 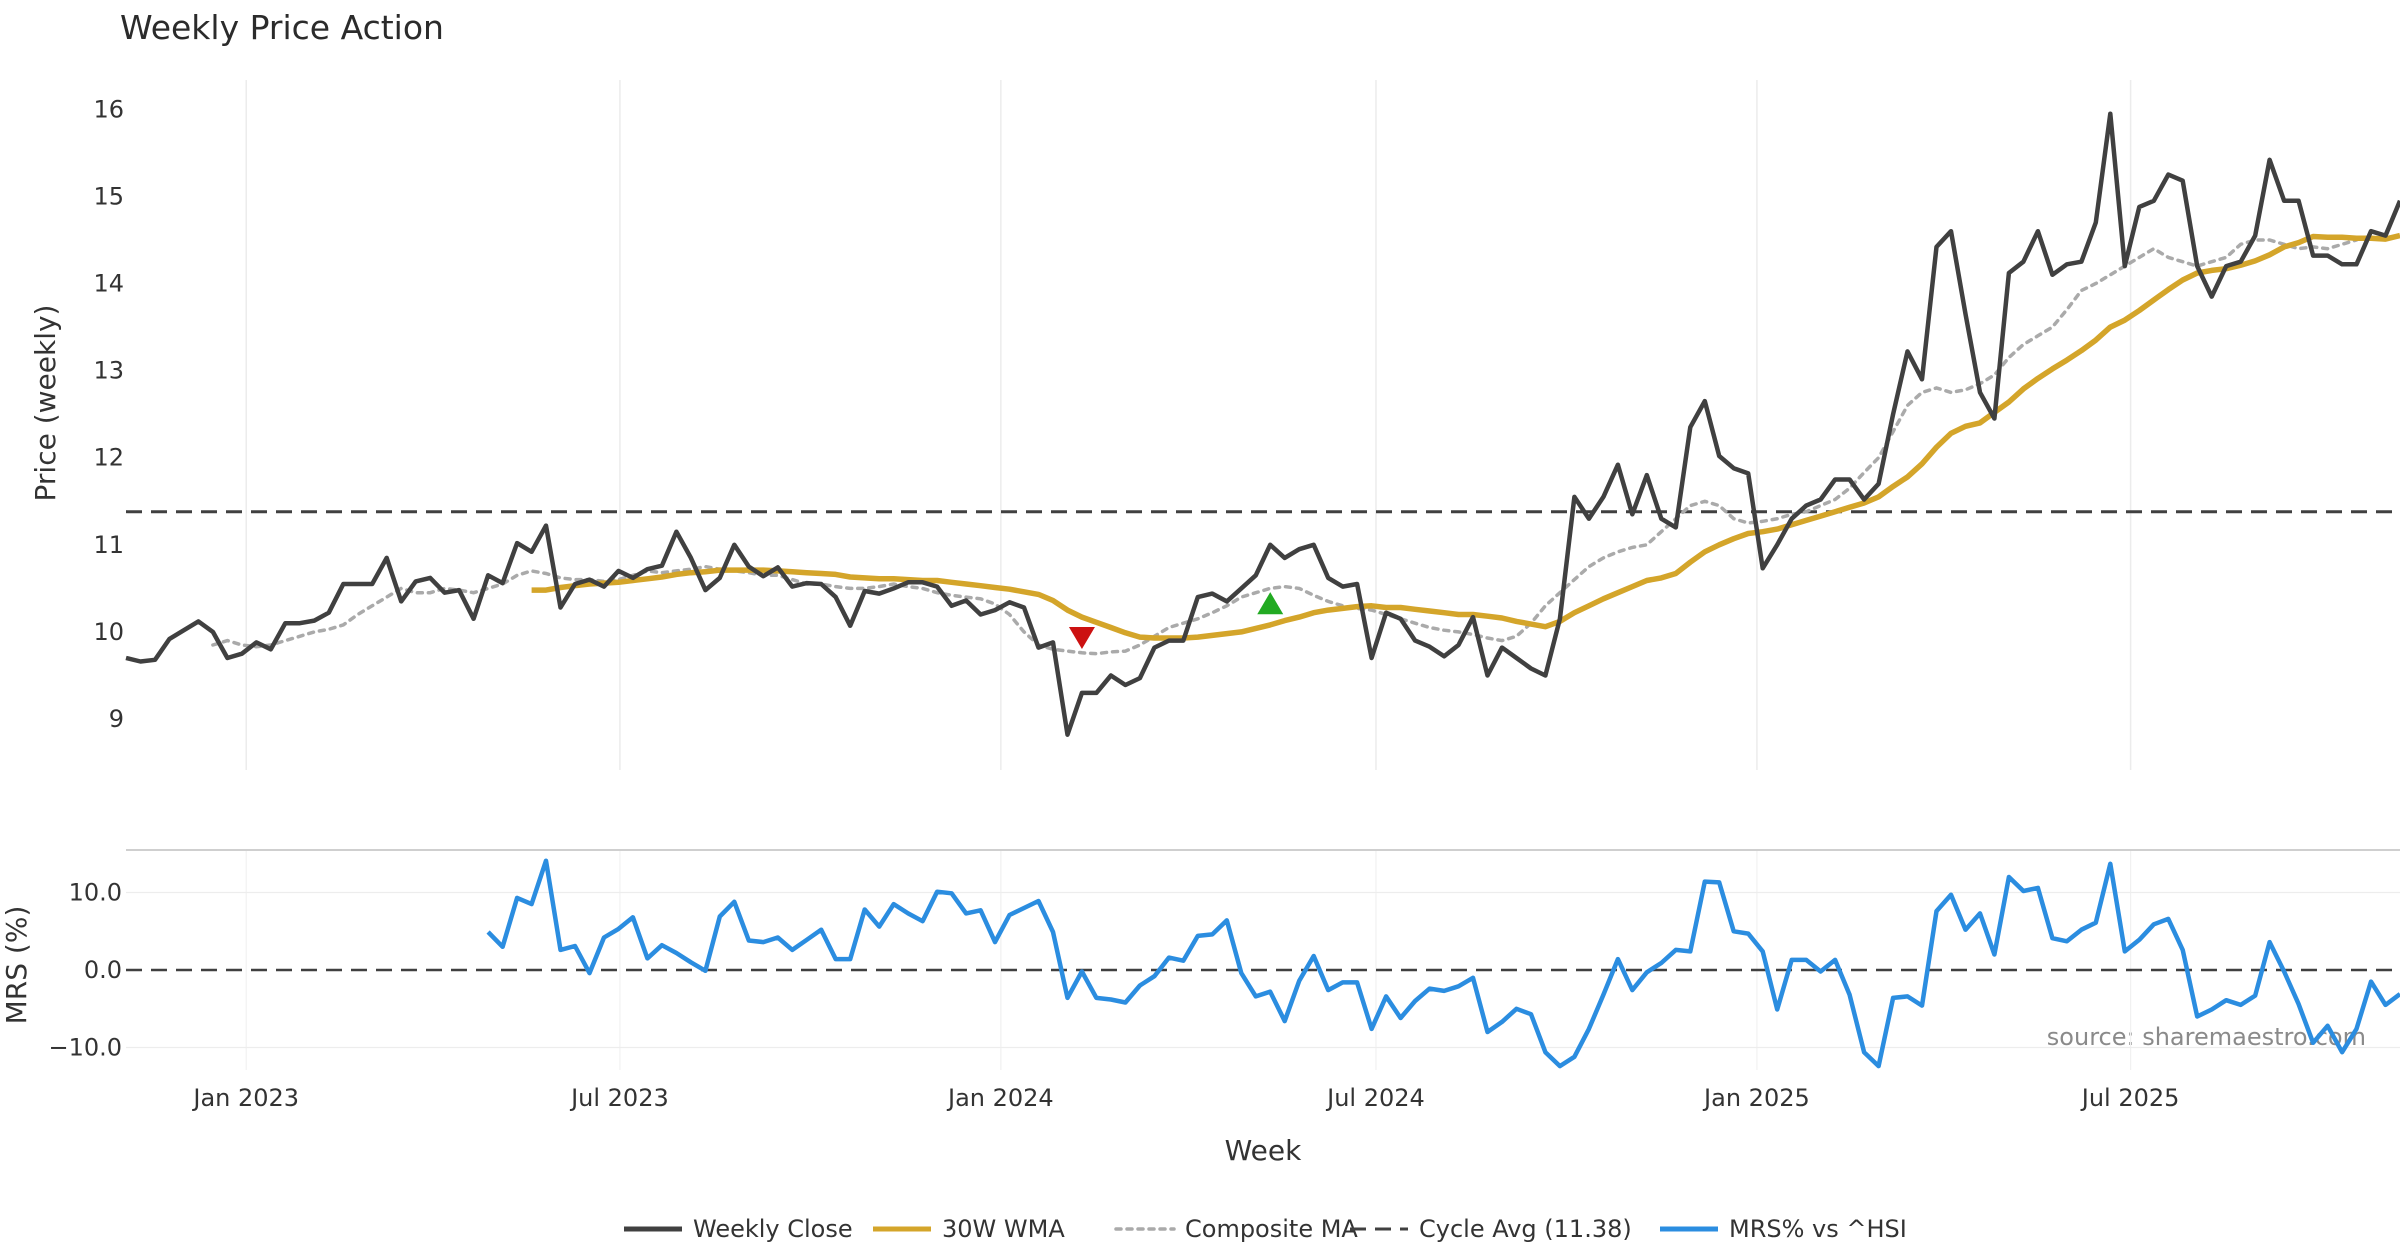 What do you see at coordinates (1271, 1229) in the screenshot?
I see `legend-label: Composite MA` at bounding box center [1271, 1229].